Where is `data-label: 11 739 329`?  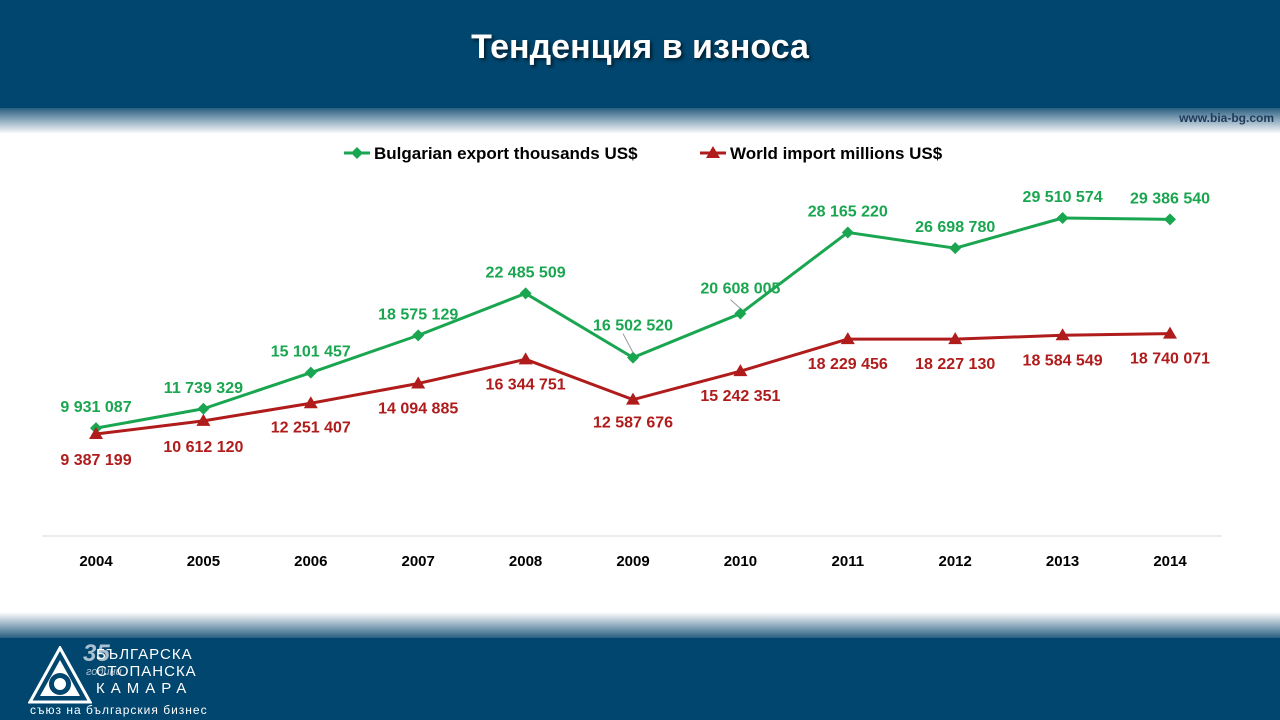 data-label: 11 739 329 is located at coordinates (203, 388).